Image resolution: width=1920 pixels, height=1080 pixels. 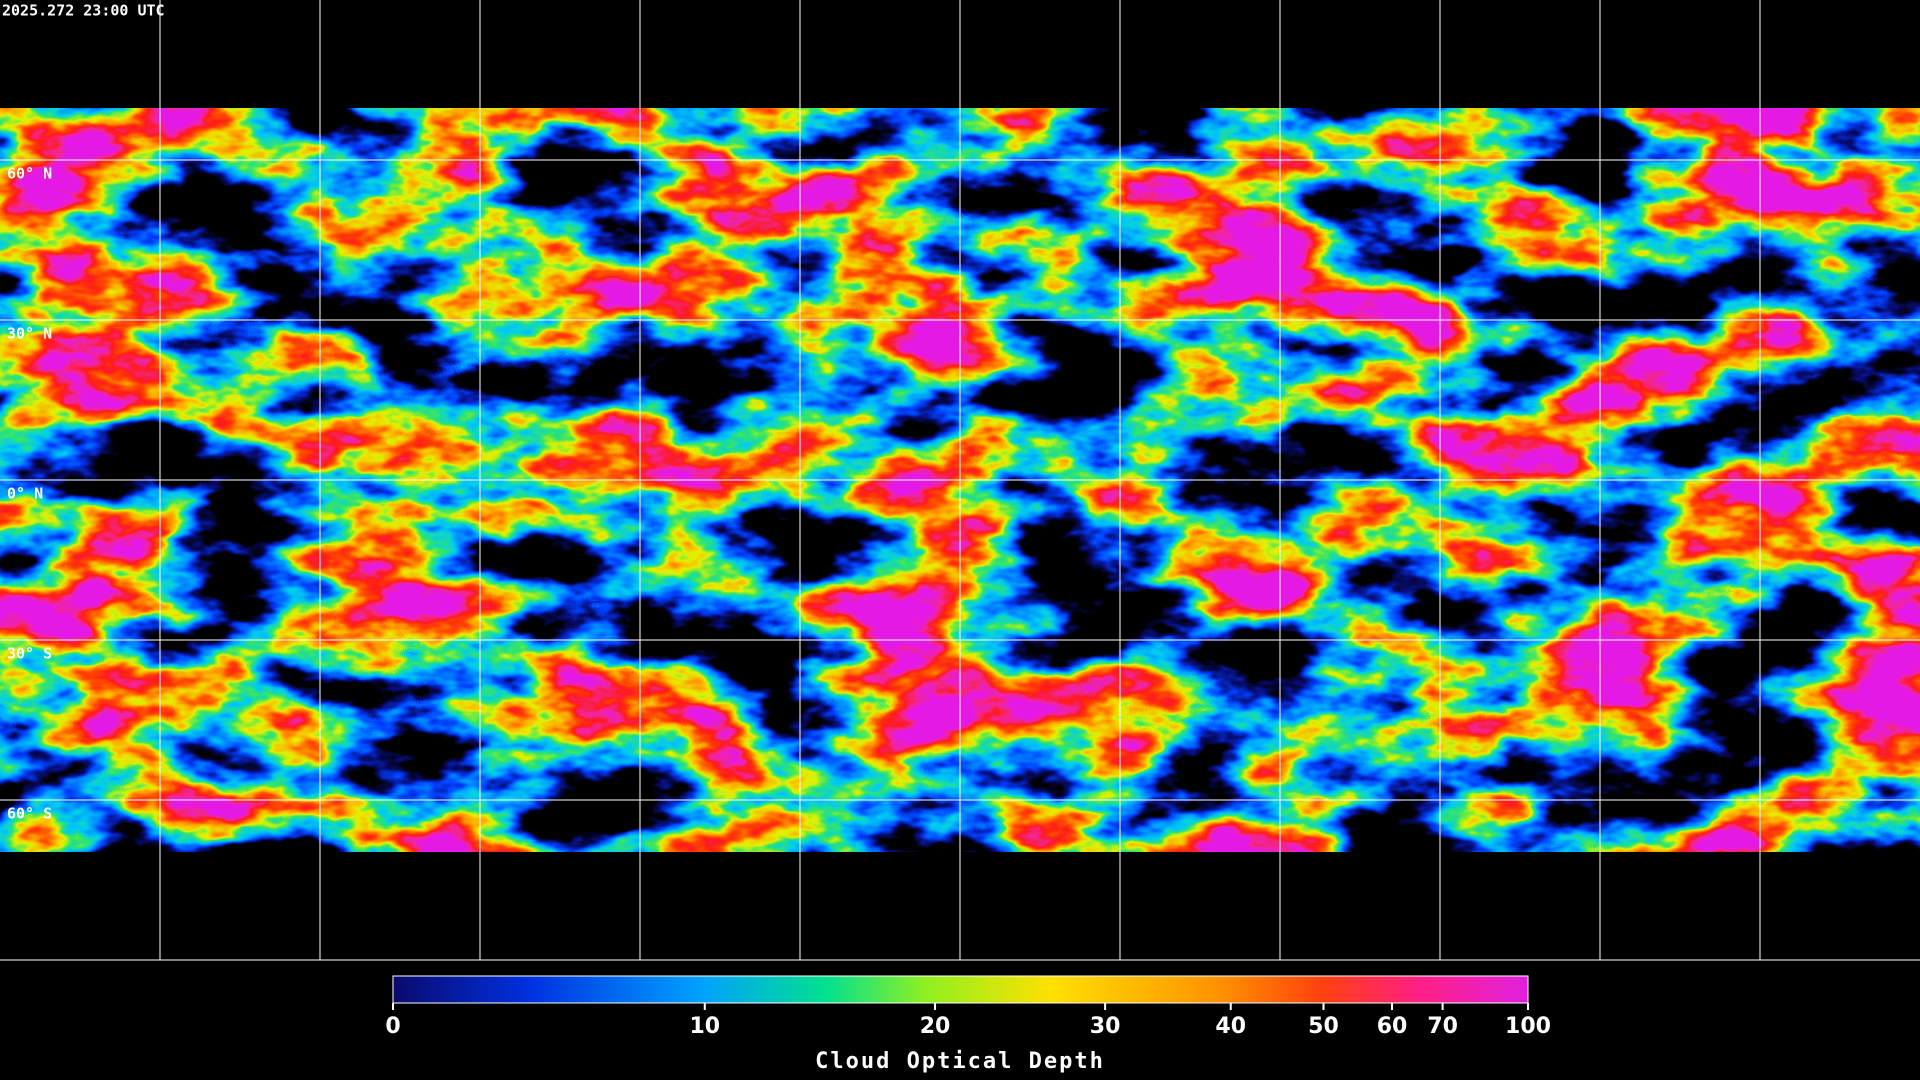 I want to click on colorbar-tick-label: 10, so click(x=704, y=1026).